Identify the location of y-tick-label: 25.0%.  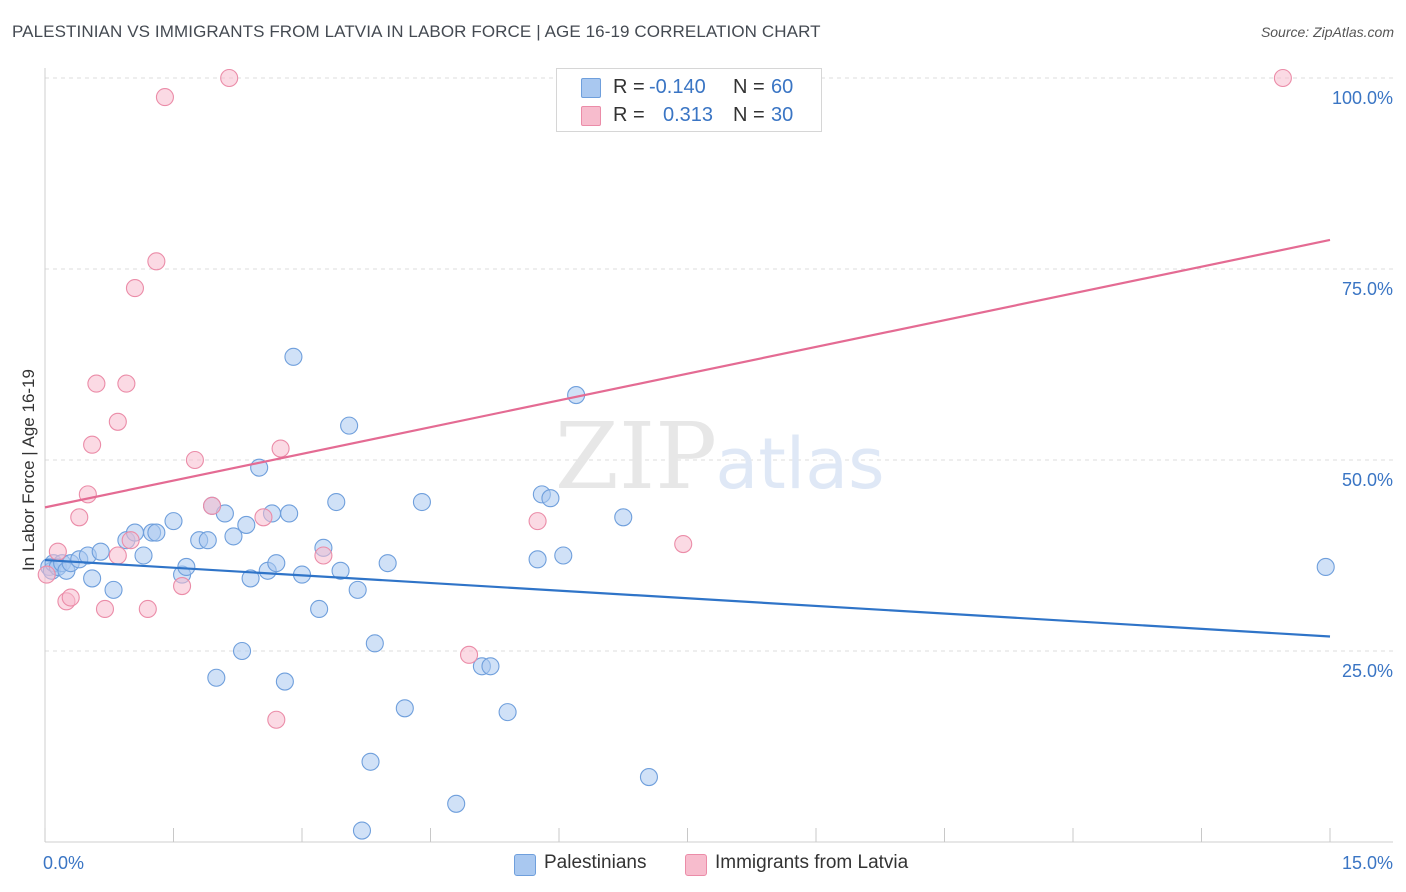
(1367, 671).